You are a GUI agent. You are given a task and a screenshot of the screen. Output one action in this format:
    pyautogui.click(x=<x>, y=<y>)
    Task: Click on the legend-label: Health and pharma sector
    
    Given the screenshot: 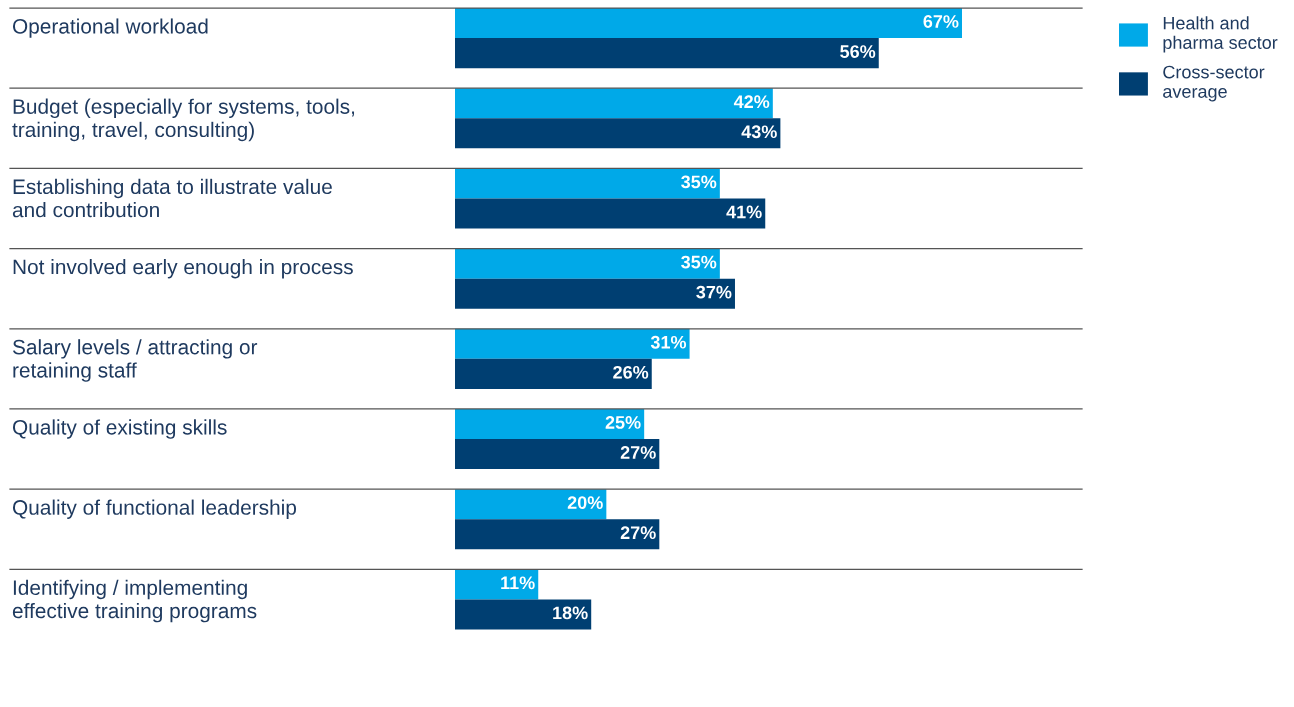 What is the action you would take?
    pyautogui.click(x=1220, y=34)
    